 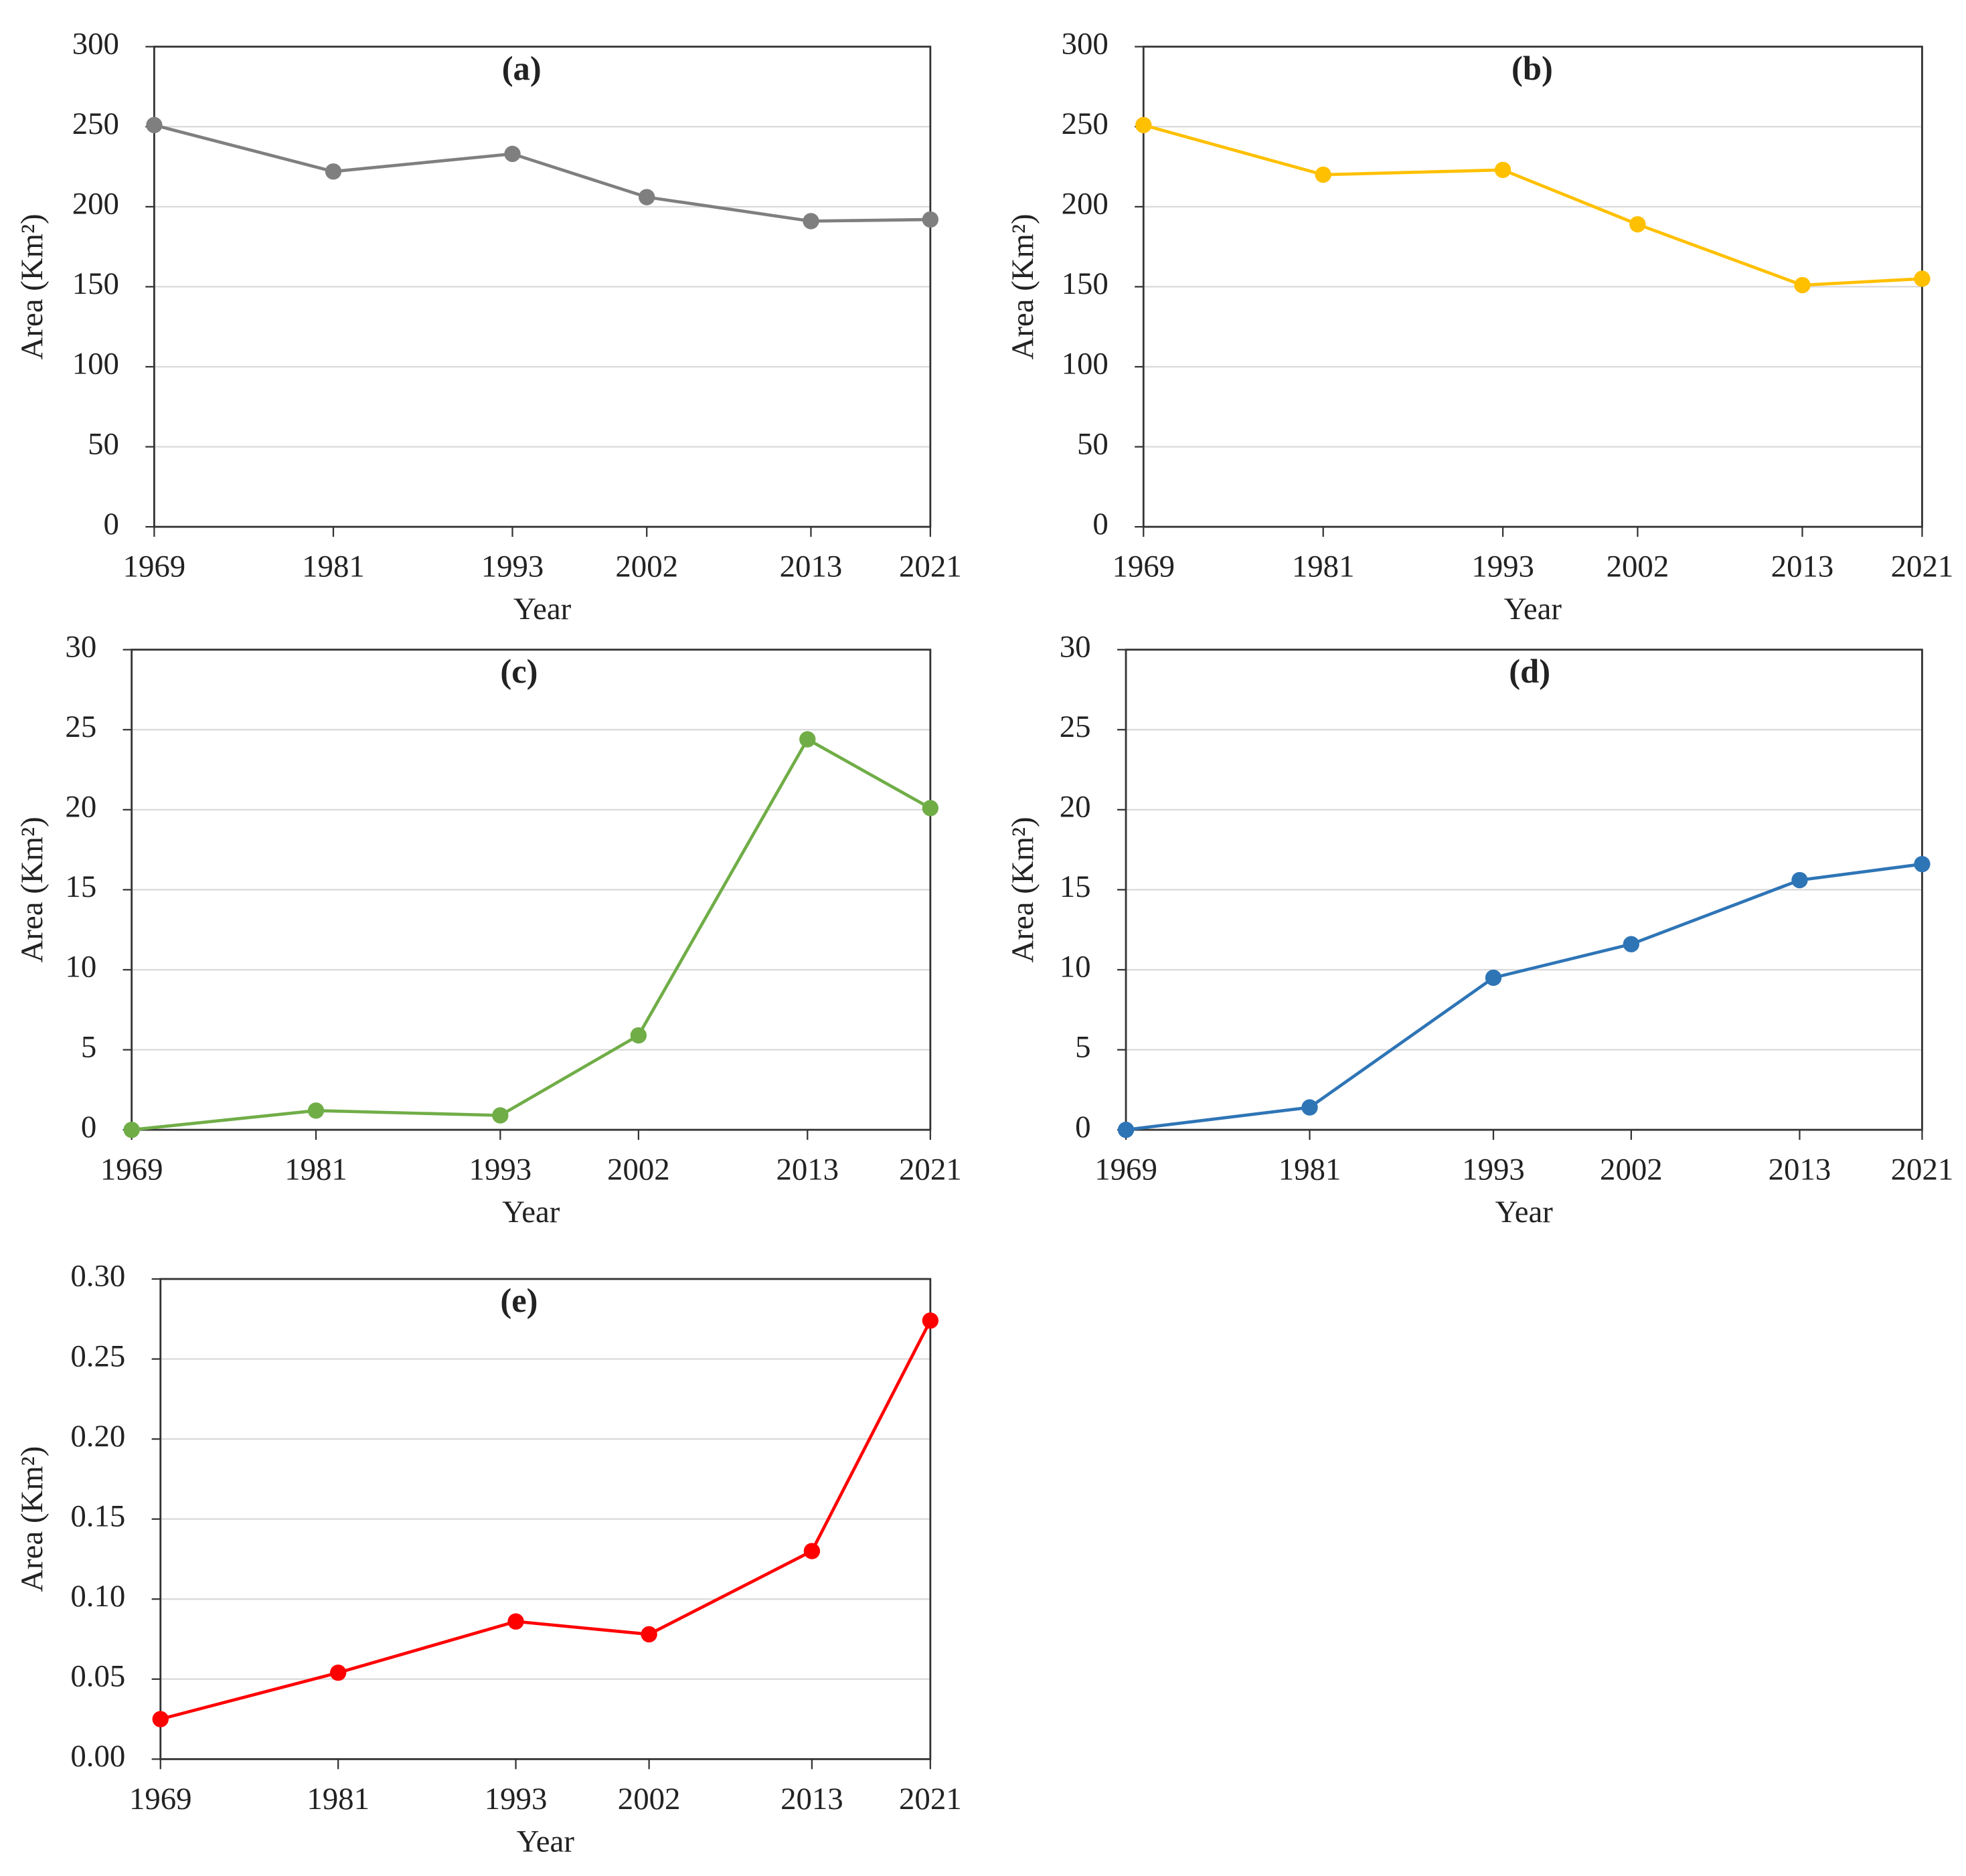 I want to click on panel-title: (c), so click(x=519, y=671).